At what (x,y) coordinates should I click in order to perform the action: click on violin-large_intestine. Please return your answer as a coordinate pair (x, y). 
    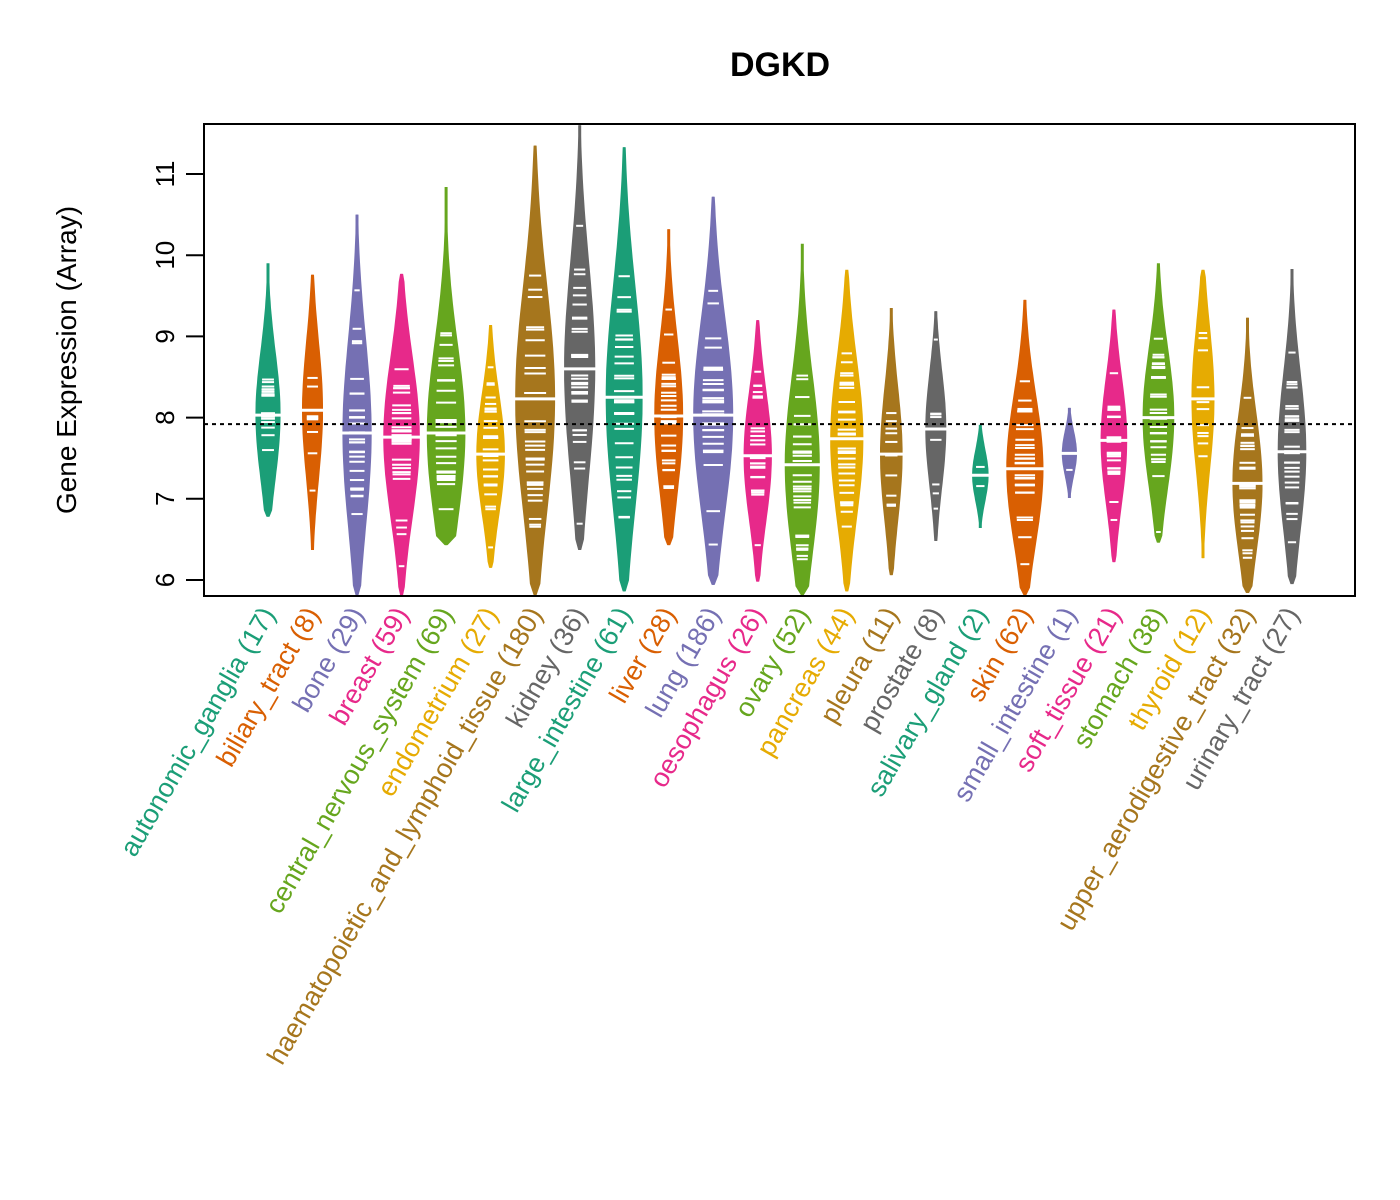
    Looking at the image, I should click on (624, 369).